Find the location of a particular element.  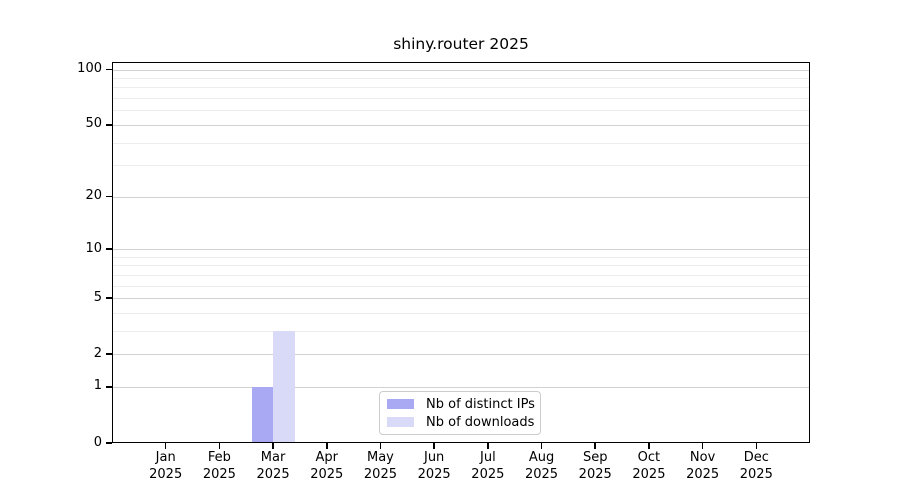

y-tick-label: 1 is located at coordinates (97, 386).